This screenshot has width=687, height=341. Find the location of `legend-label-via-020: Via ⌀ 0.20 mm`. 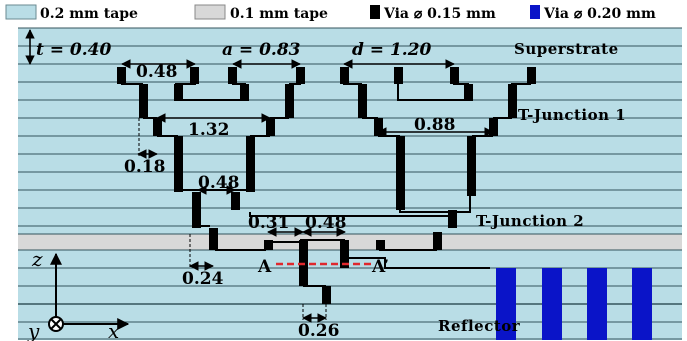

legend-label-via-020: Via ⌀ 0.20 mm is located at coordinates (599, 14).